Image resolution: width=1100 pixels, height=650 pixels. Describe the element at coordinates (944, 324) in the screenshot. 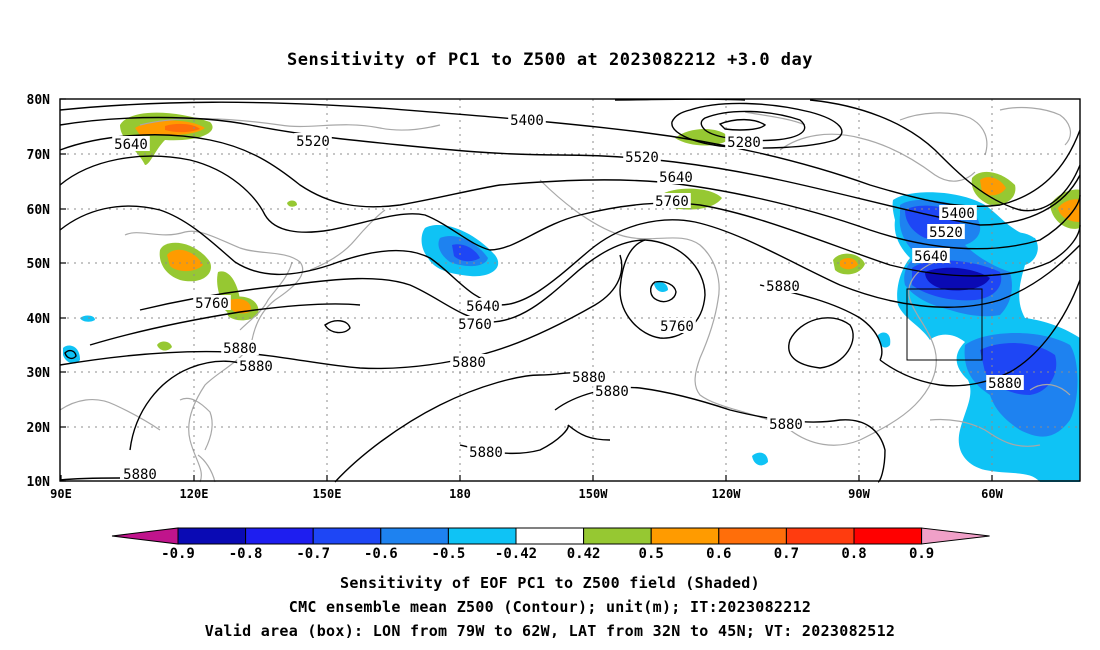

I see `valid-area-box` at that location.